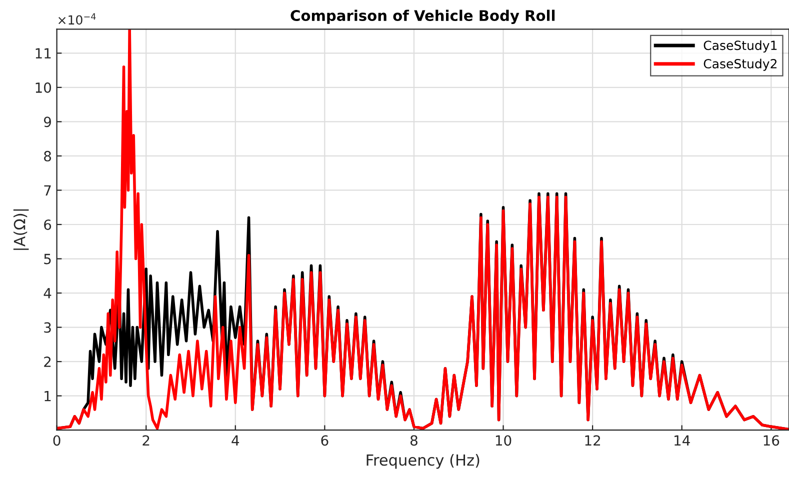 The width and height of the screenshot is (789, 486). I want to click on x-tick-label: 6, so click(324, 440).